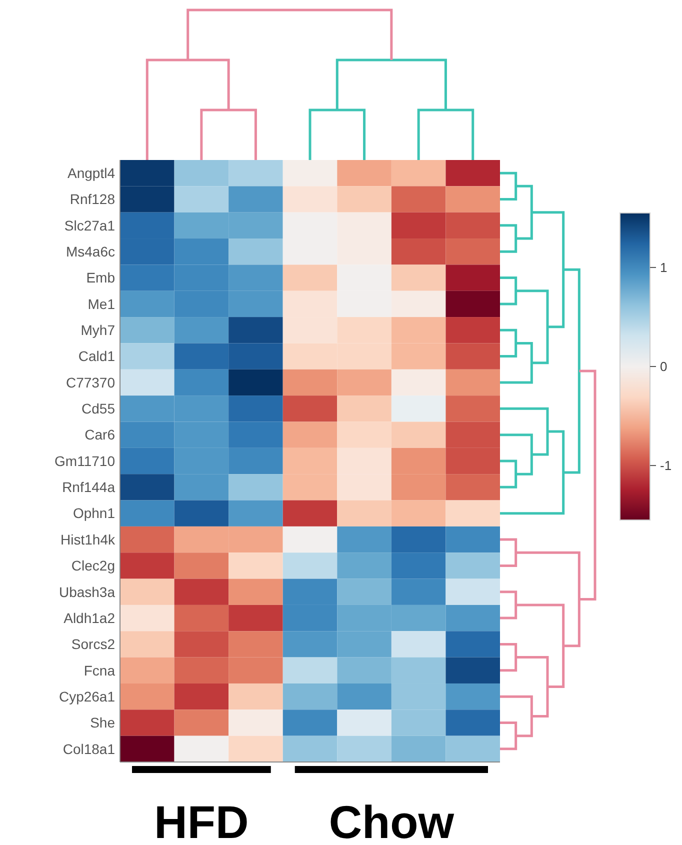  I want to click on color-bar-label: 0, so click(664, 366).